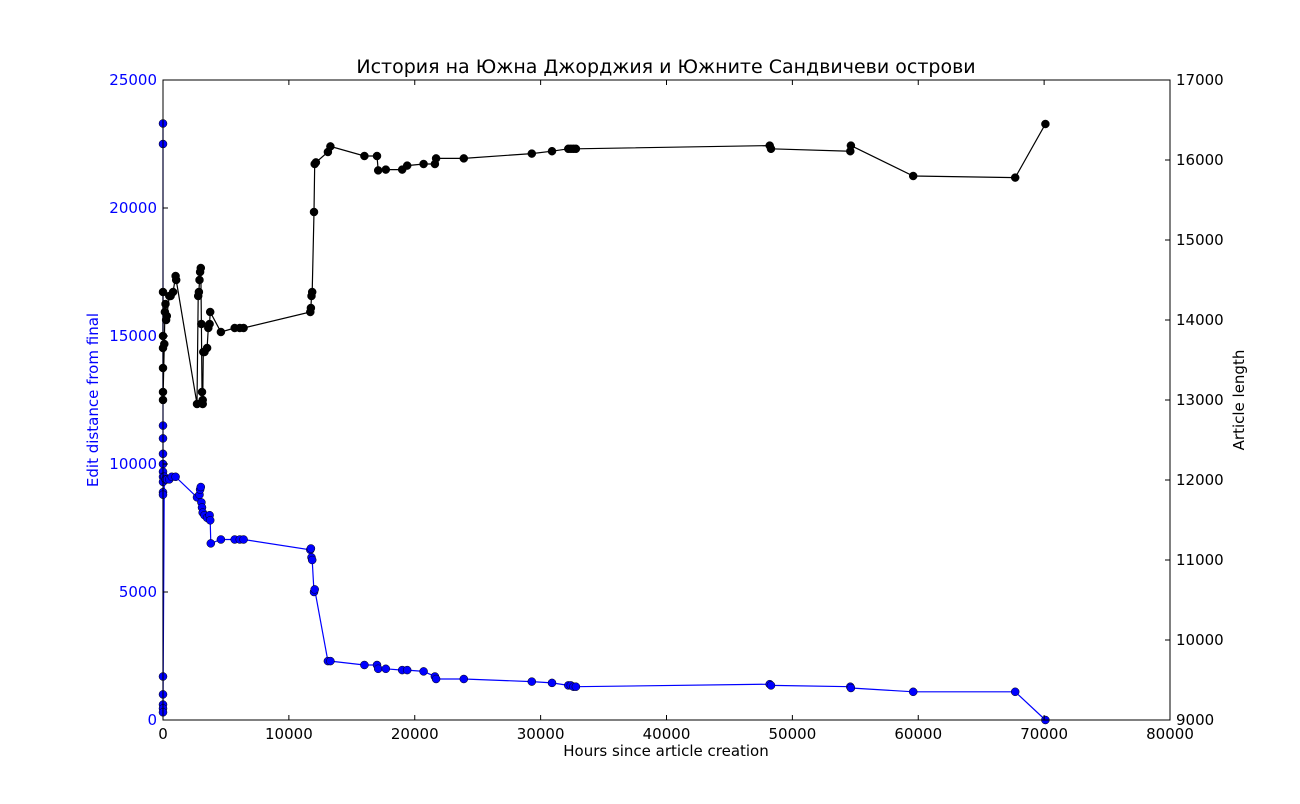  Describe the element at coordinates (133, 336) in the screenshot. I see `y-left-tick-label: 15000` at that location.